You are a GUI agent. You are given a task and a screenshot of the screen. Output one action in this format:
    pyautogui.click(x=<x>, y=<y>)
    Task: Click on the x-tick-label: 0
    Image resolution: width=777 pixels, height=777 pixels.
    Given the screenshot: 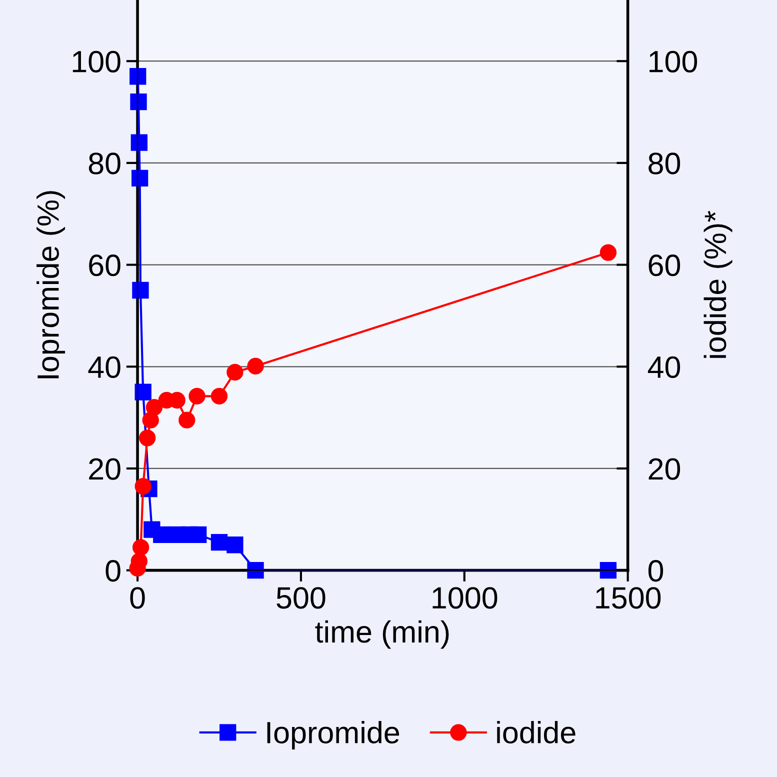 What is the action you would take?
    pyautogui.click(x=137, y=598)
    